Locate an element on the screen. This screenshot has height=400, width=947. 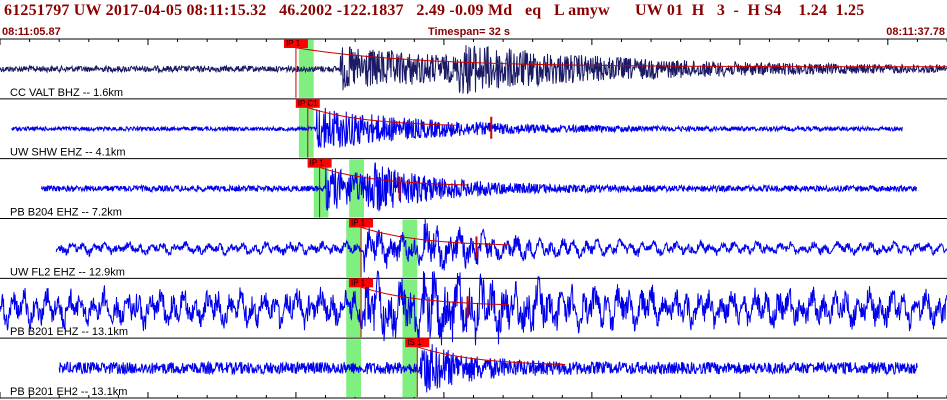
channel-label: PB B201 EHZ -- 13.1km is located at coordinates (69, 332).